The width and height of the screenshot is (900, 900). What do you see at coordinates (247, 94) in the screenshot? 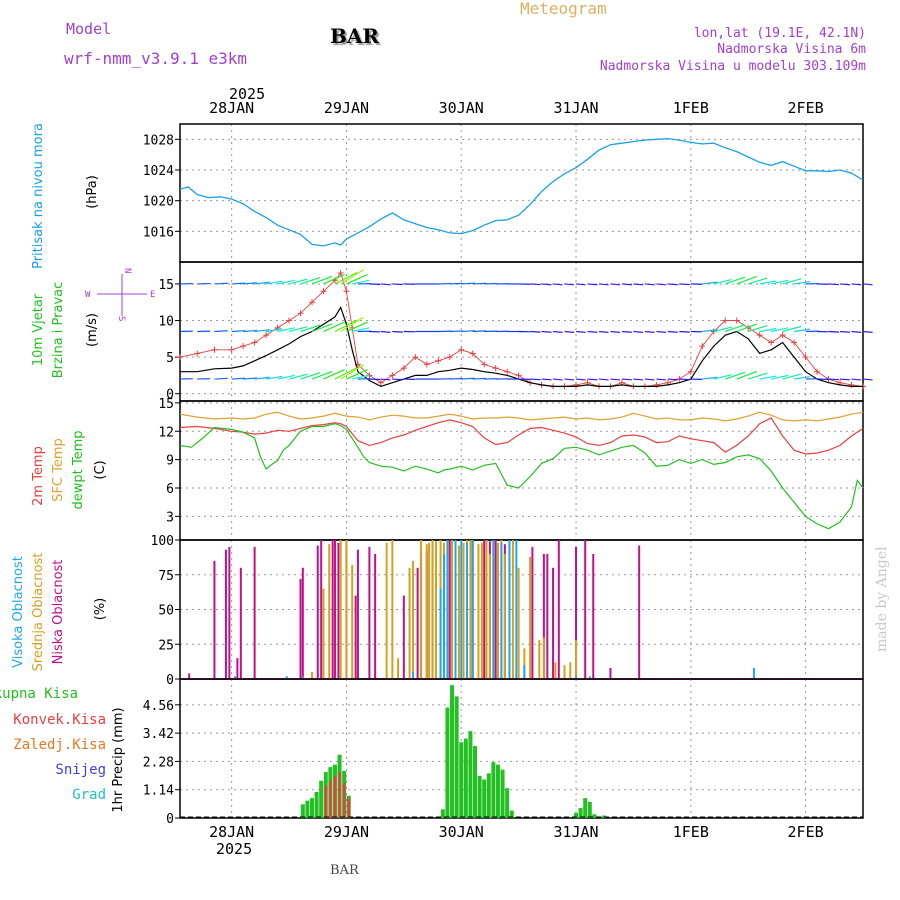
I see `year-label-top: 2025` at bounding box center [247, 94].